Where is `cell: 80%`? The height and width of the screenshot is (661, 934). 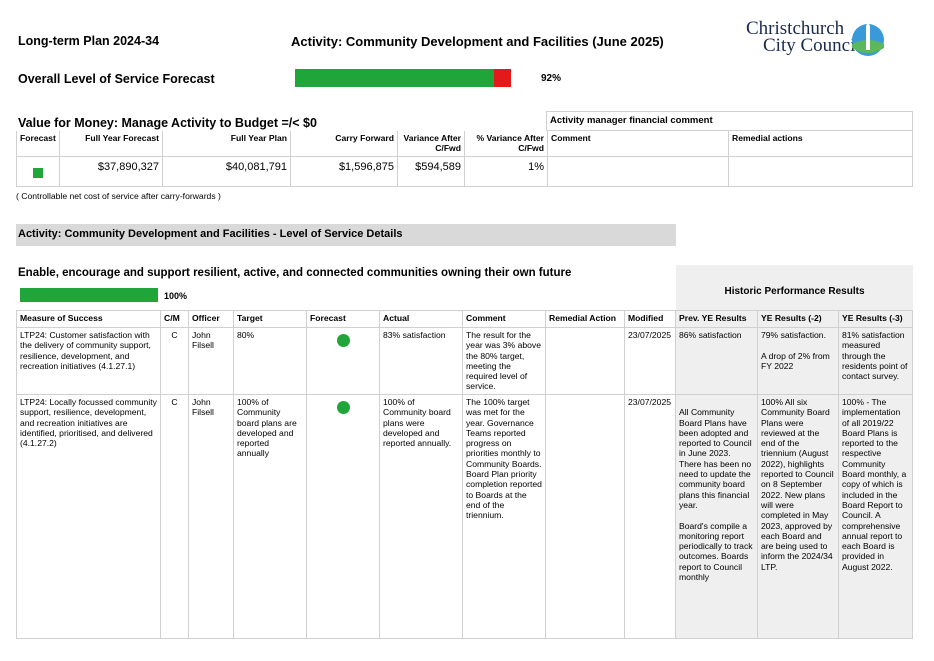 cell: 80% is located at coordinates (270, 361).